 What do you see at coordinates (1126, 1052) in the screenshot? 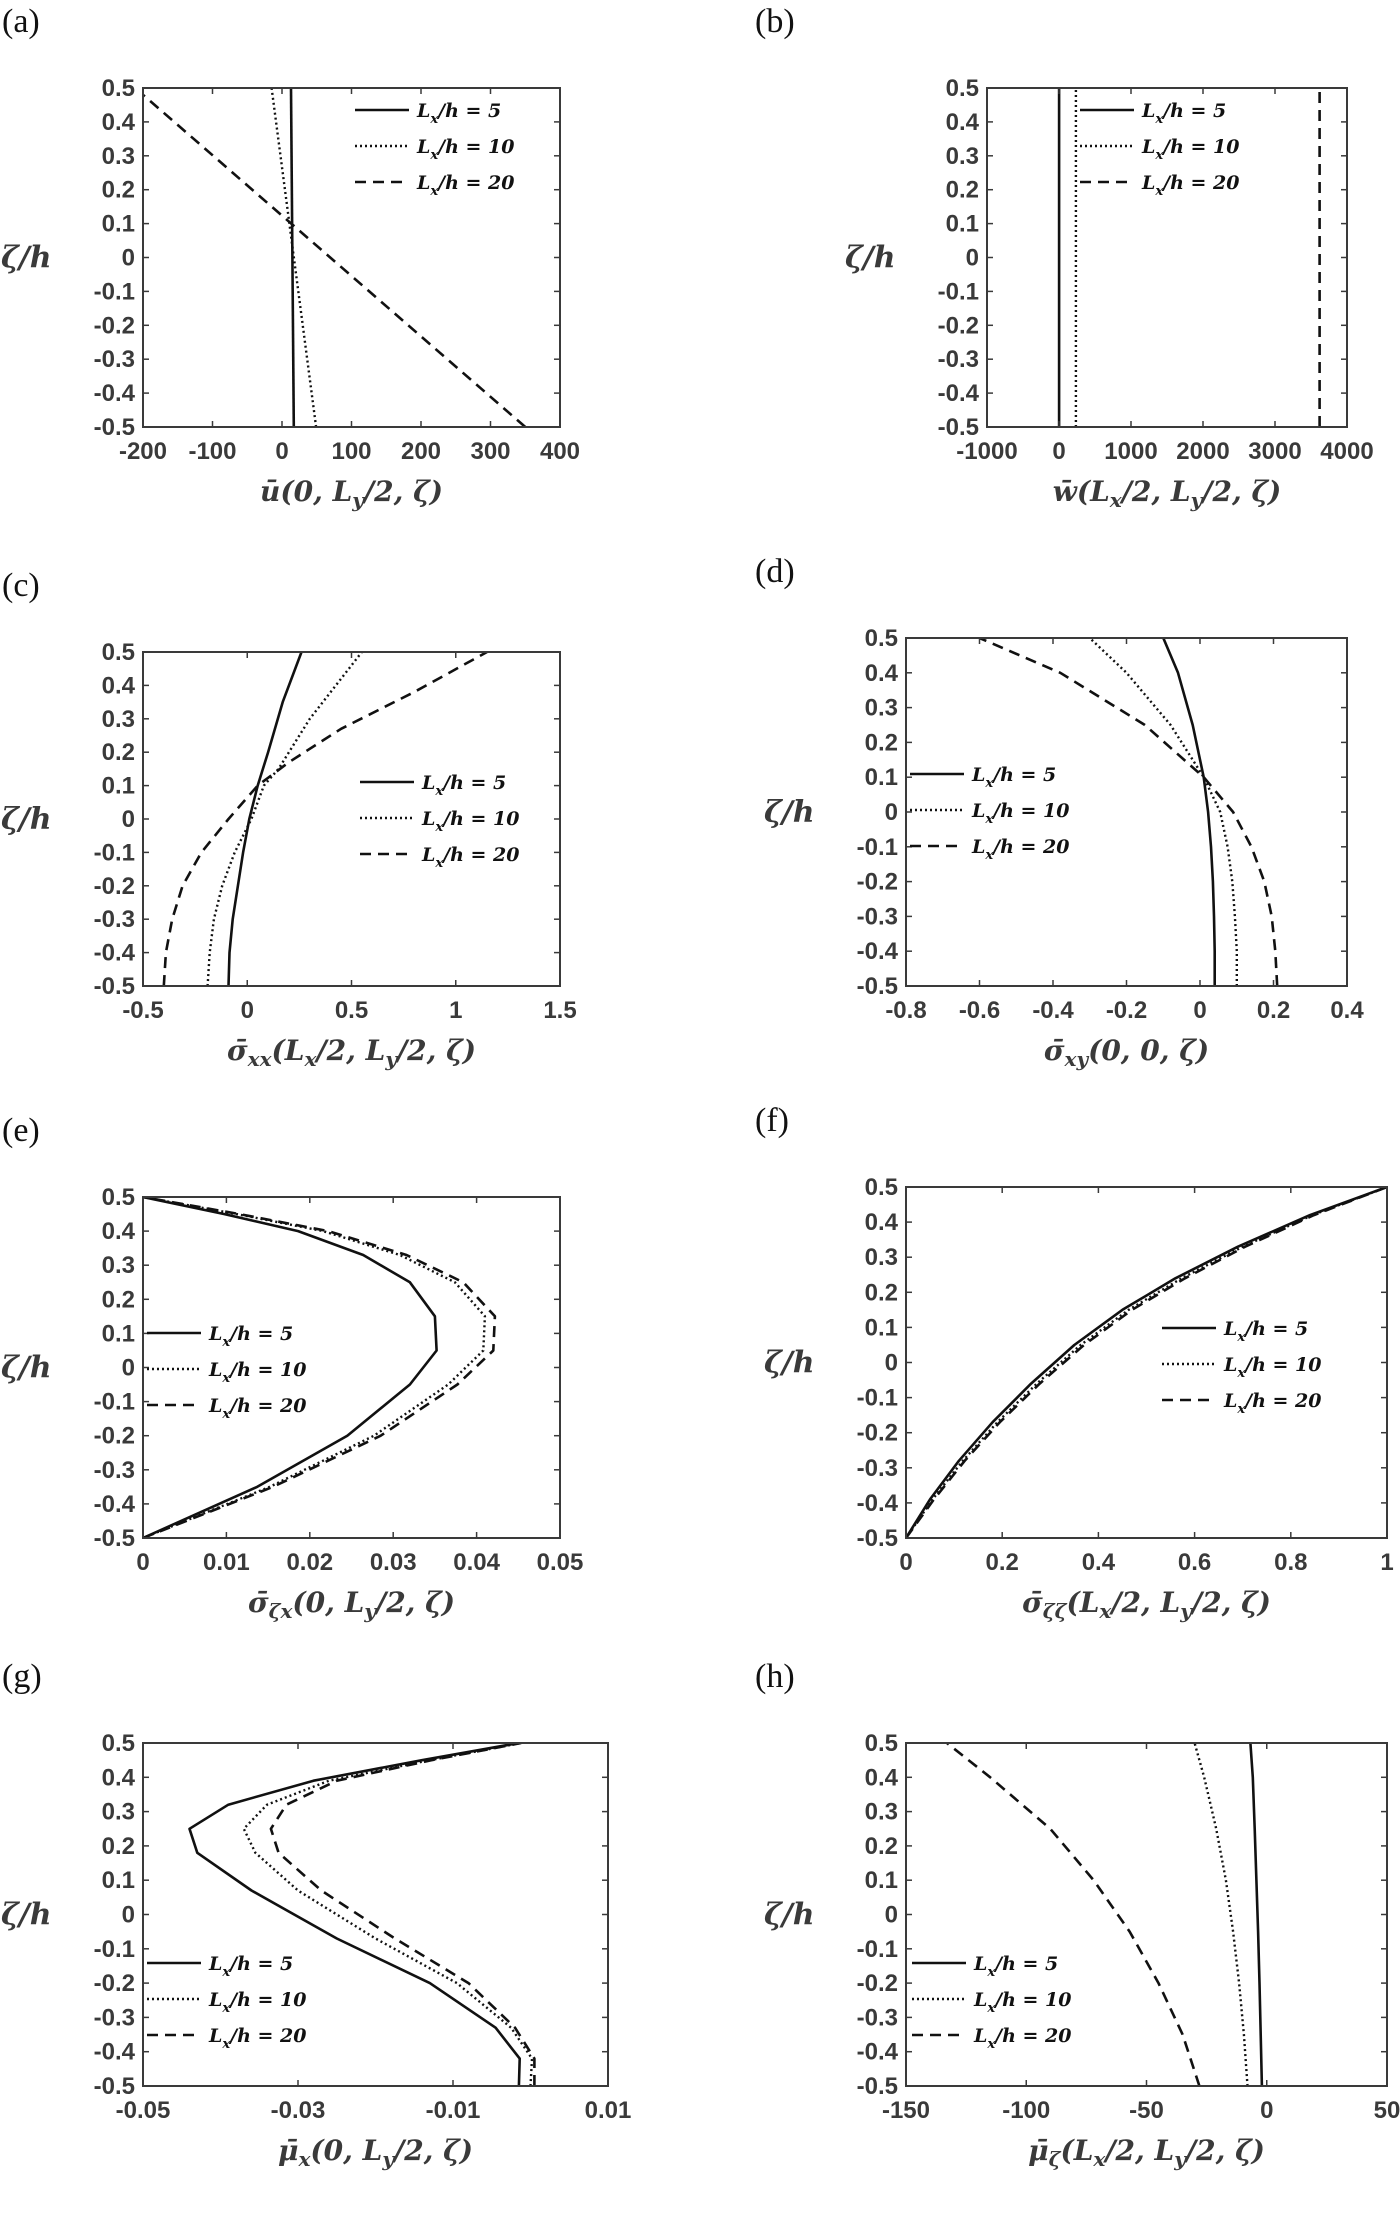
I see `x-axis-label: σ̄xy​(0, 0, ζ)` at bounding box center [1126, 1052].